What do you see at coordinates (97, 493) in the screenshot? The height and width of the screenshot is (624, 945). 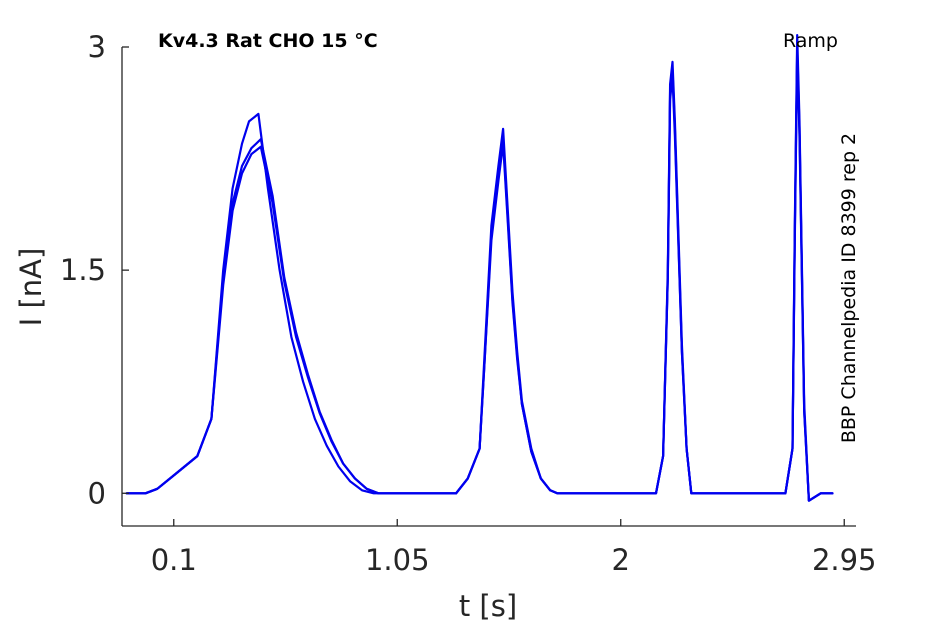 I see `y-tick-label: 0` at bounding box center [97, 493].